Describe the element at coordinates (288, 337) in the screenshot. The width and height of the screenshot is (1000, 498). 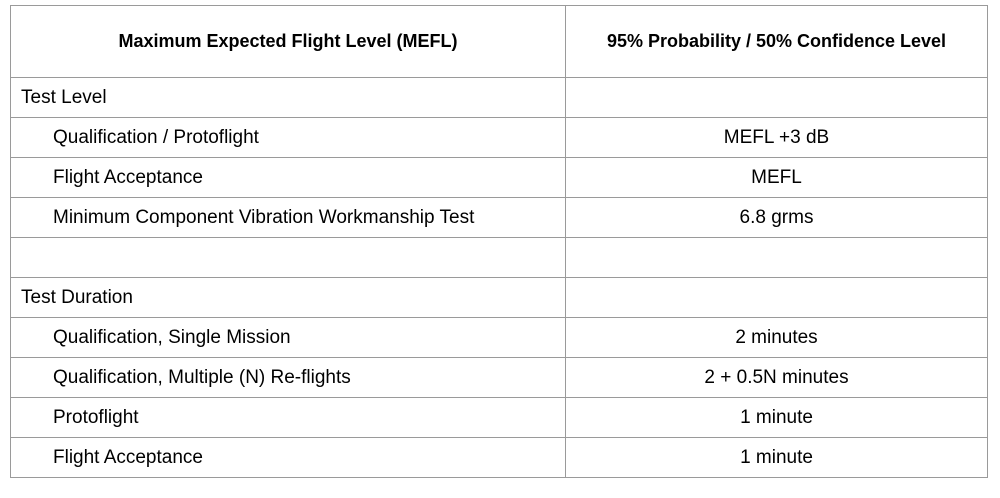
I see `item-label: Qualification, Single Mission` at that location.